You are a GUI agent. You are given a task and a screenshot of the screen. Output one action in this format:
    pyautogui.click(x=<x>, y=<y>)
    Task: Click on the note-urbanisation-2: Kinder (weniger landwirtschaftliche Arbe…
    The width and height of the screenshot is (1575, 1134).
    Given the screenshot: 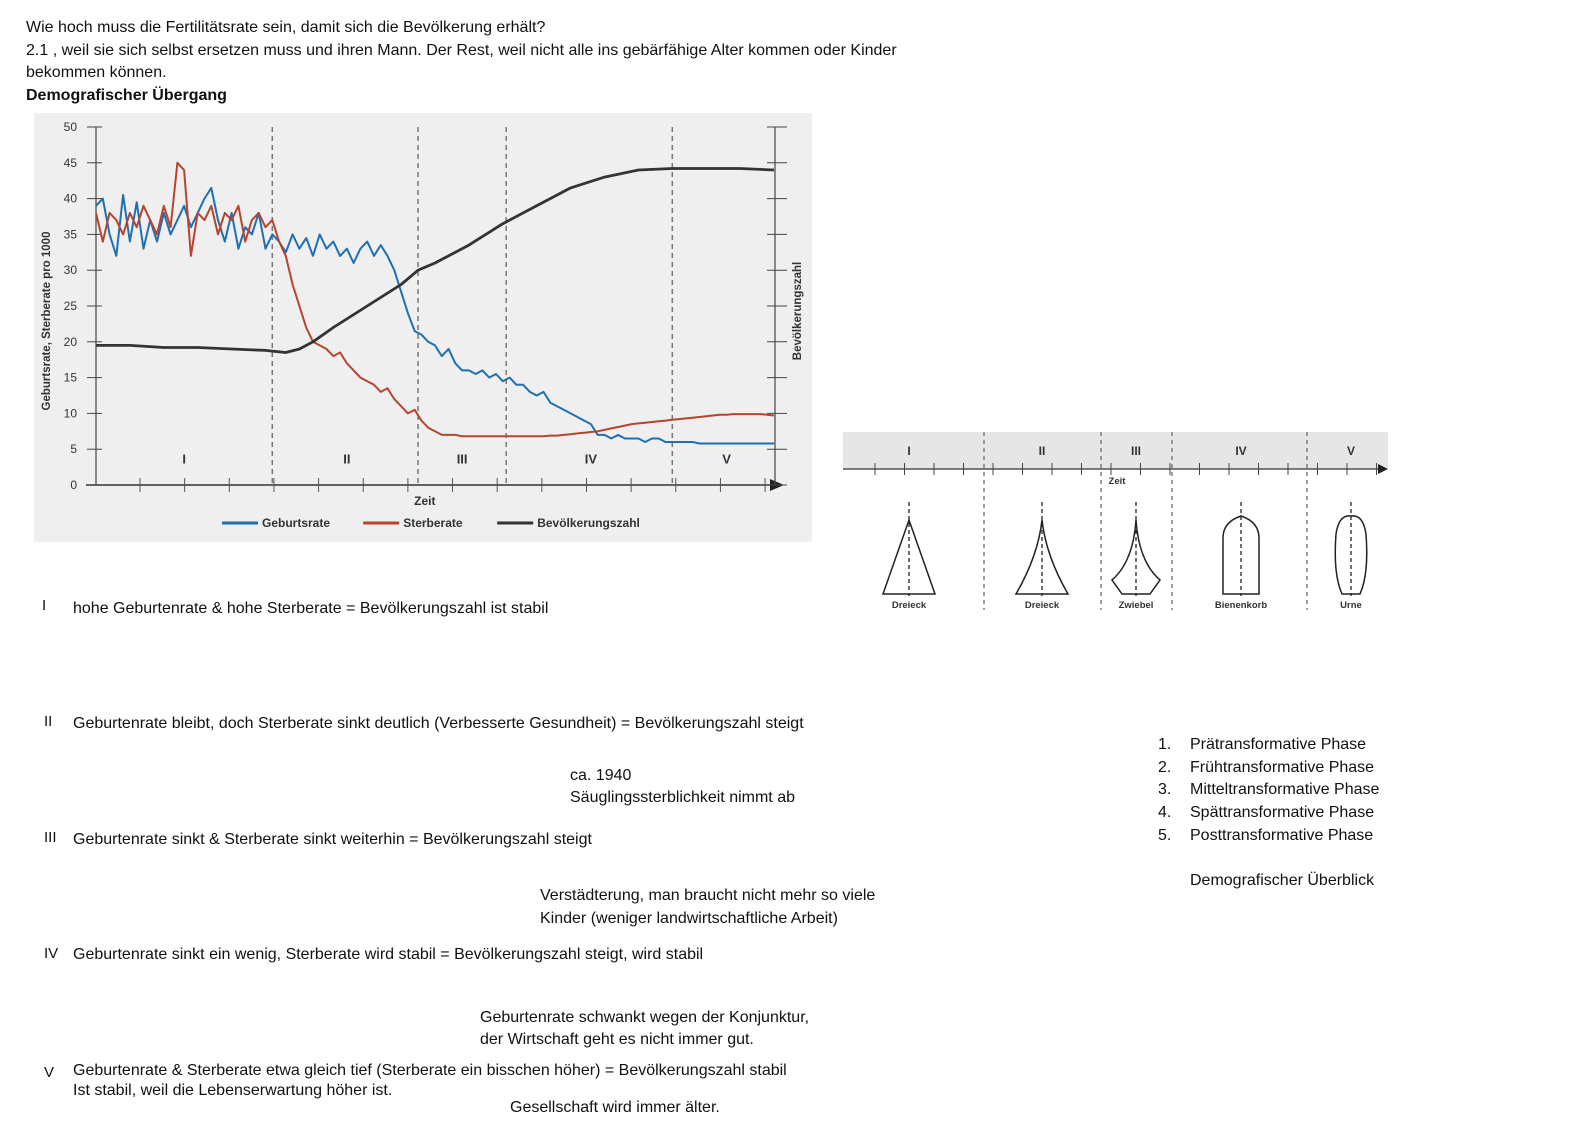 What is the action you would take?
    pyautogui.click(x=689, y=918)
    